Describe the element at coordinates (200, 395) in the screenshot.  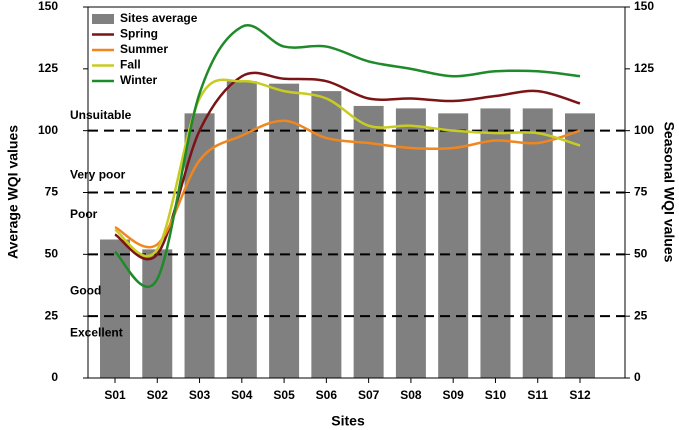
I see `x-tick-label: S03` at that location.